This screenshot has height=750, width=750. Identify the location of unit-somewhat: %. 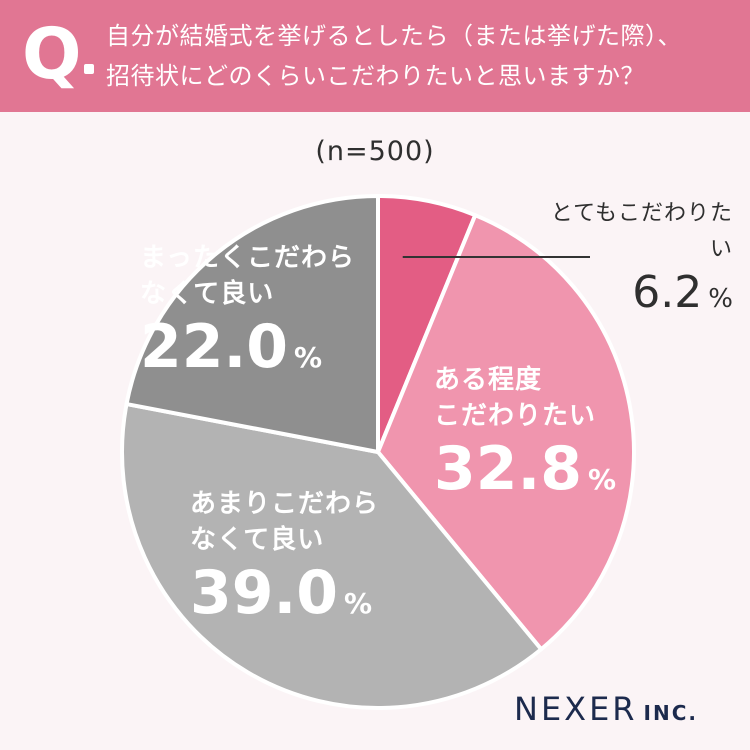
(602, 479).